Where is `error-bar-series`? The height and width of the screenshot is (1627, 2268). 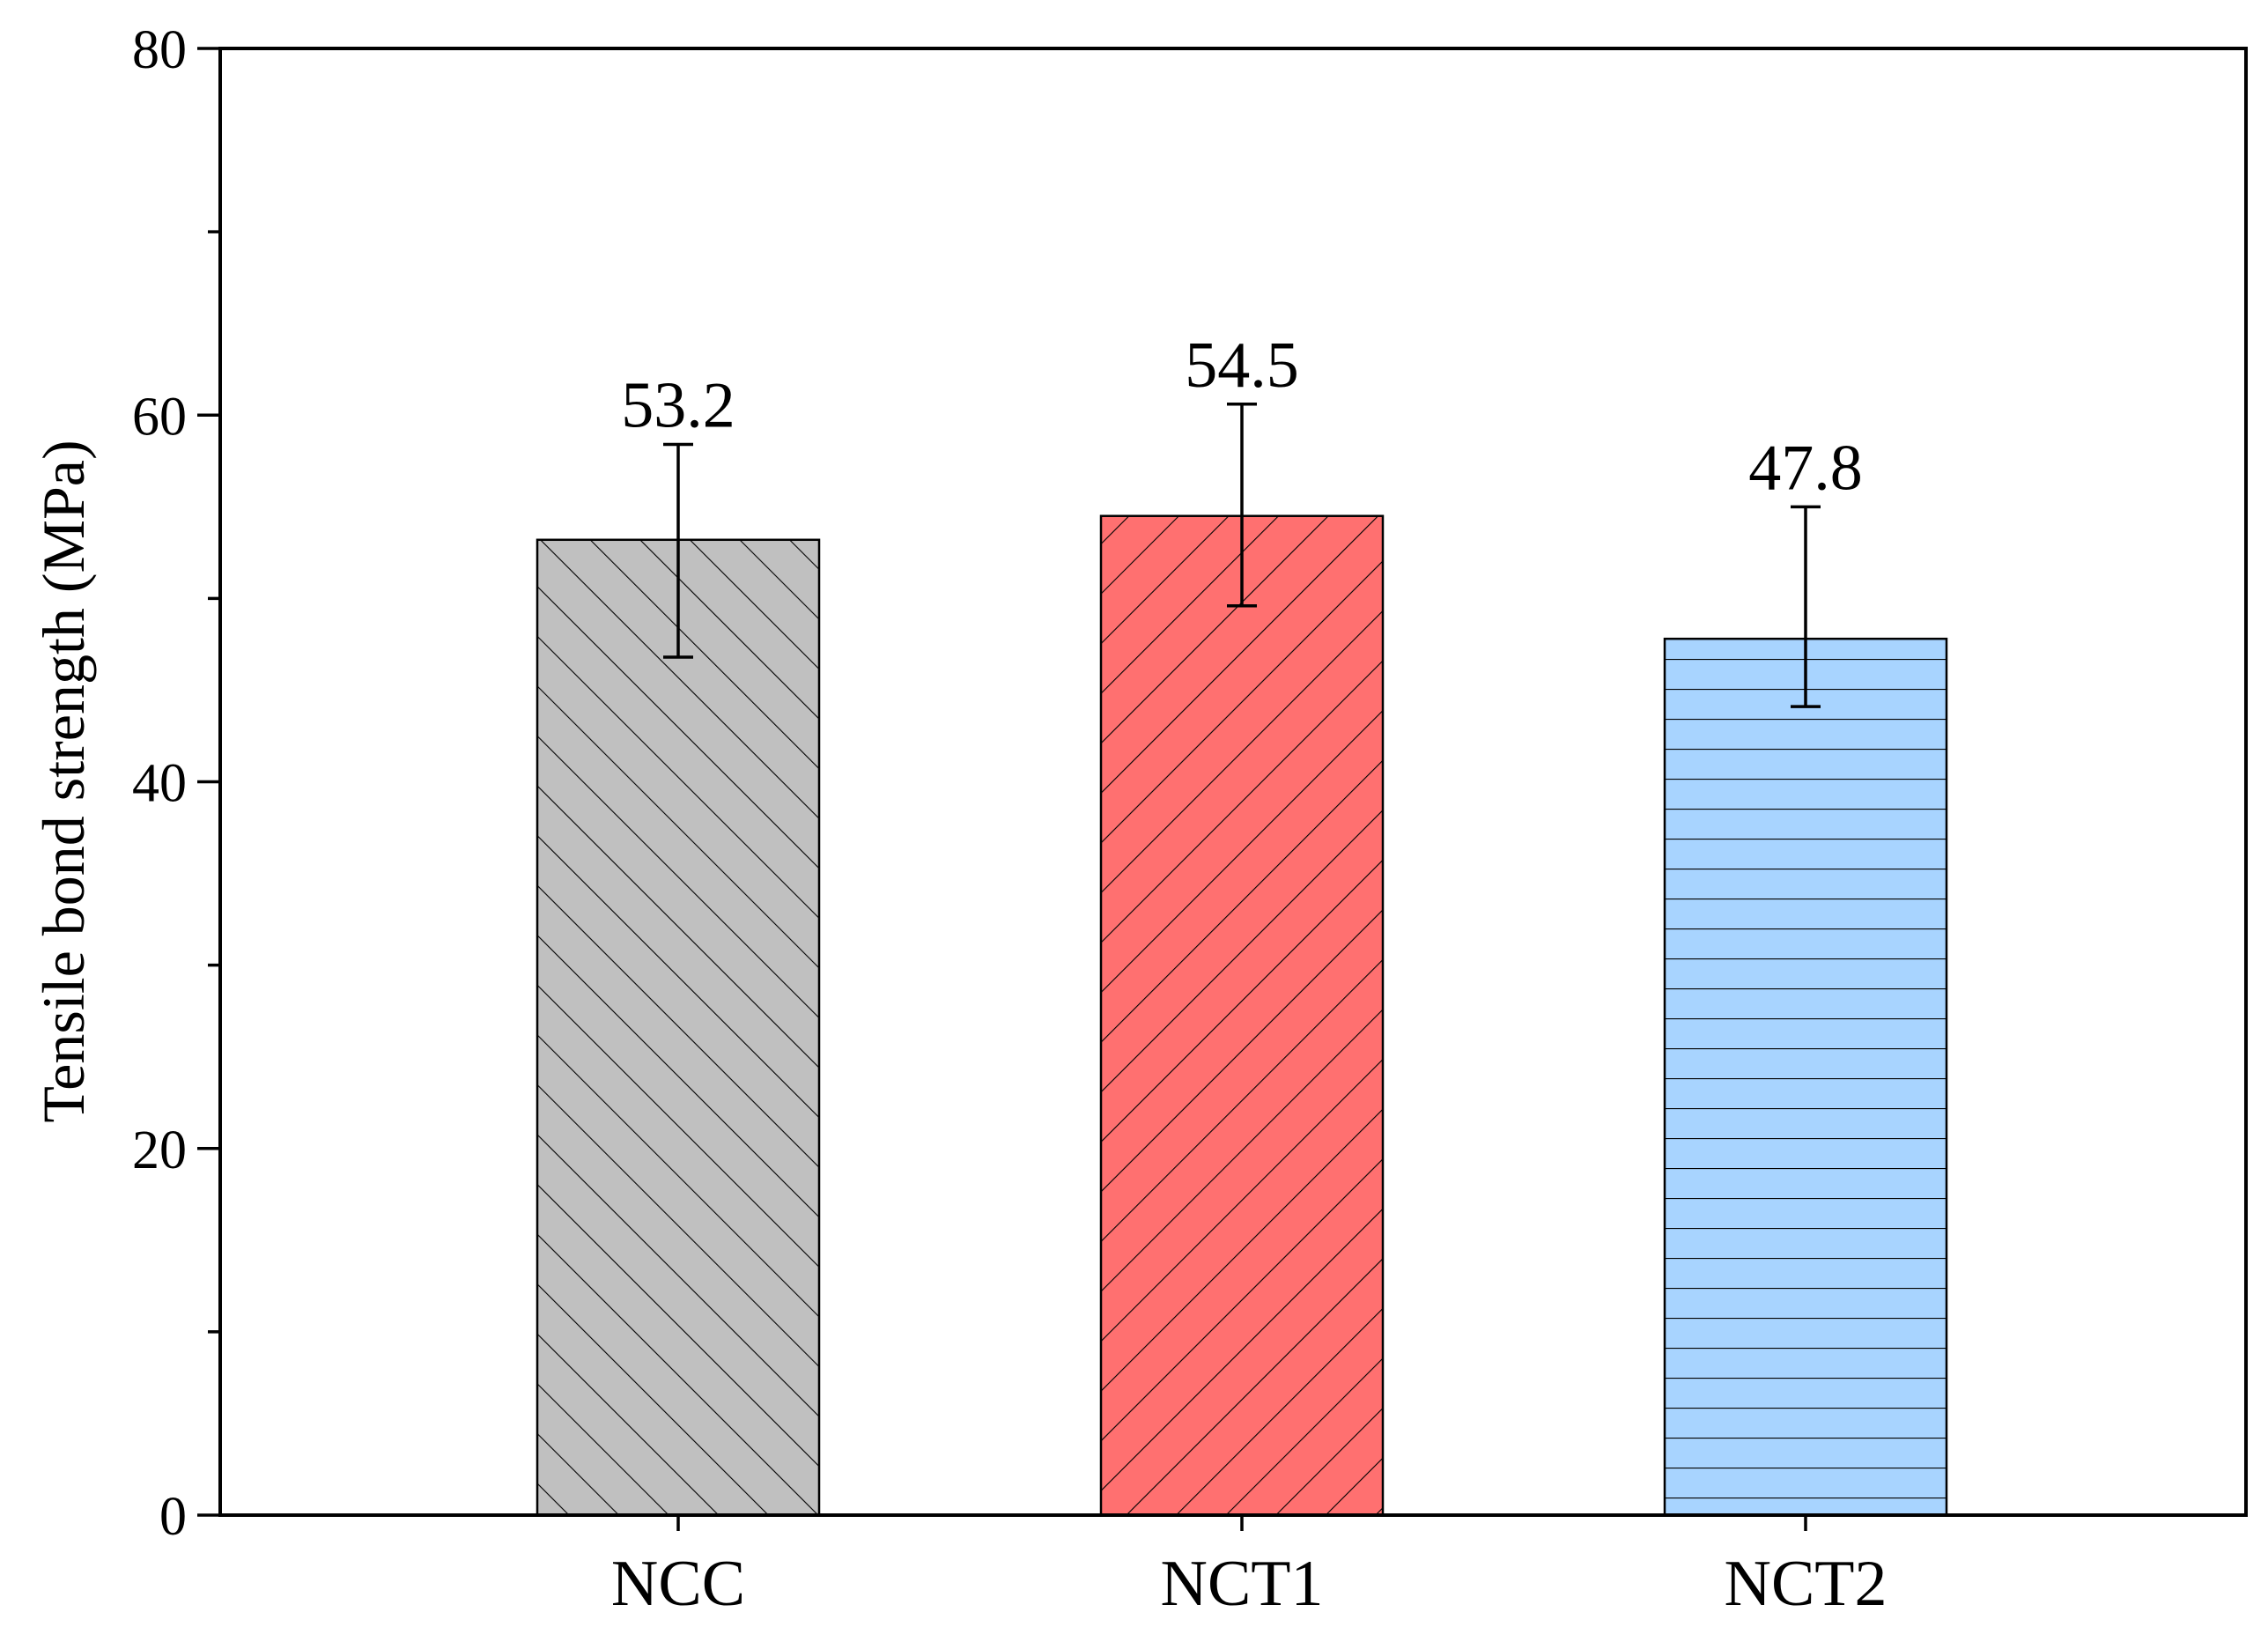
error-bar-series is located at coordinates (1242, 555).